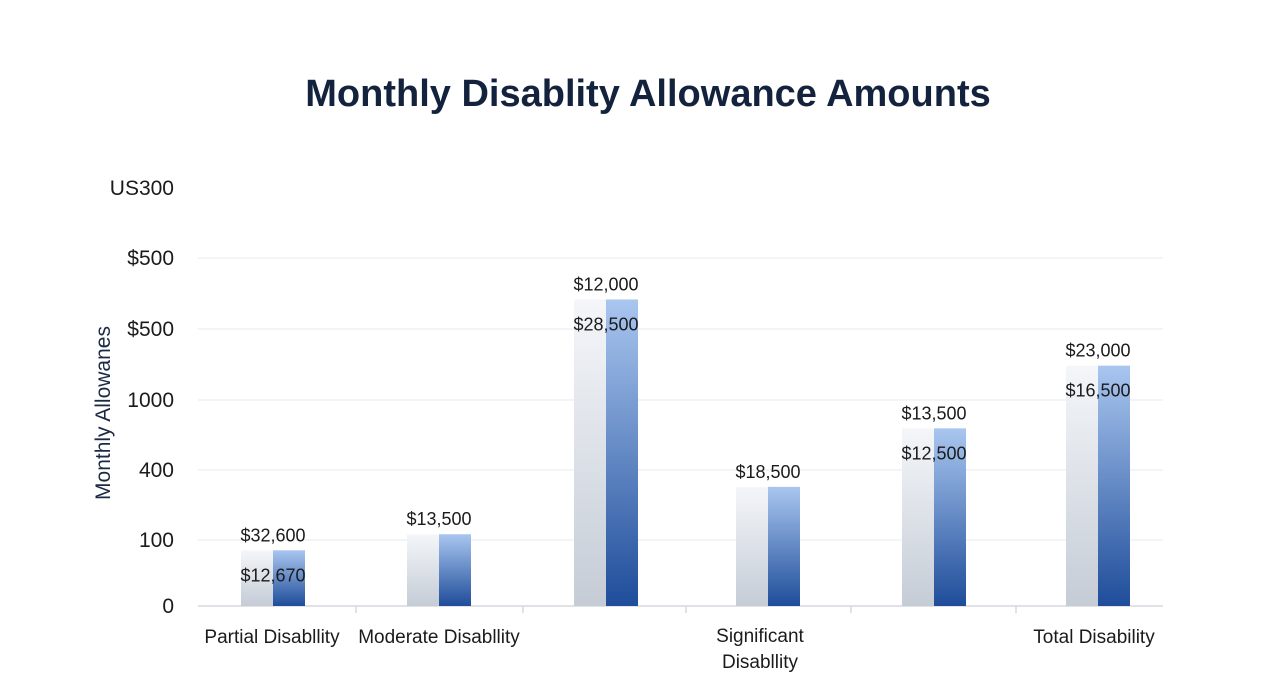 Image resolution: width=1280 pixels, height=698 pixels. I want to click on category-label: Total Disability, so click(1094, 637).